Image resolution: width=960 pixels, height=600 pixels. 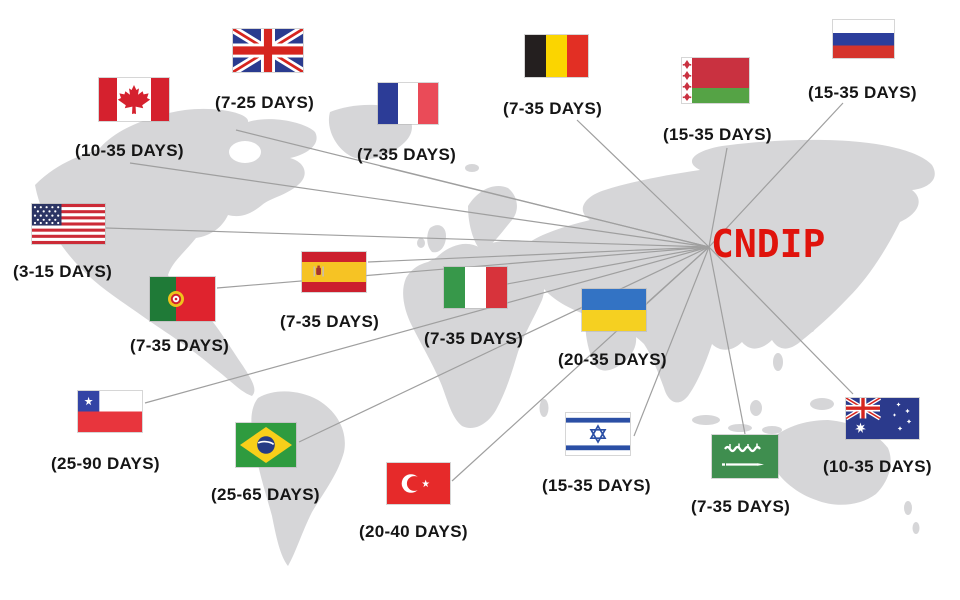 What do you see at coordinates (407, 237) in the screenshot?
I see `route-line-usa` at bounding box center [407, 237].